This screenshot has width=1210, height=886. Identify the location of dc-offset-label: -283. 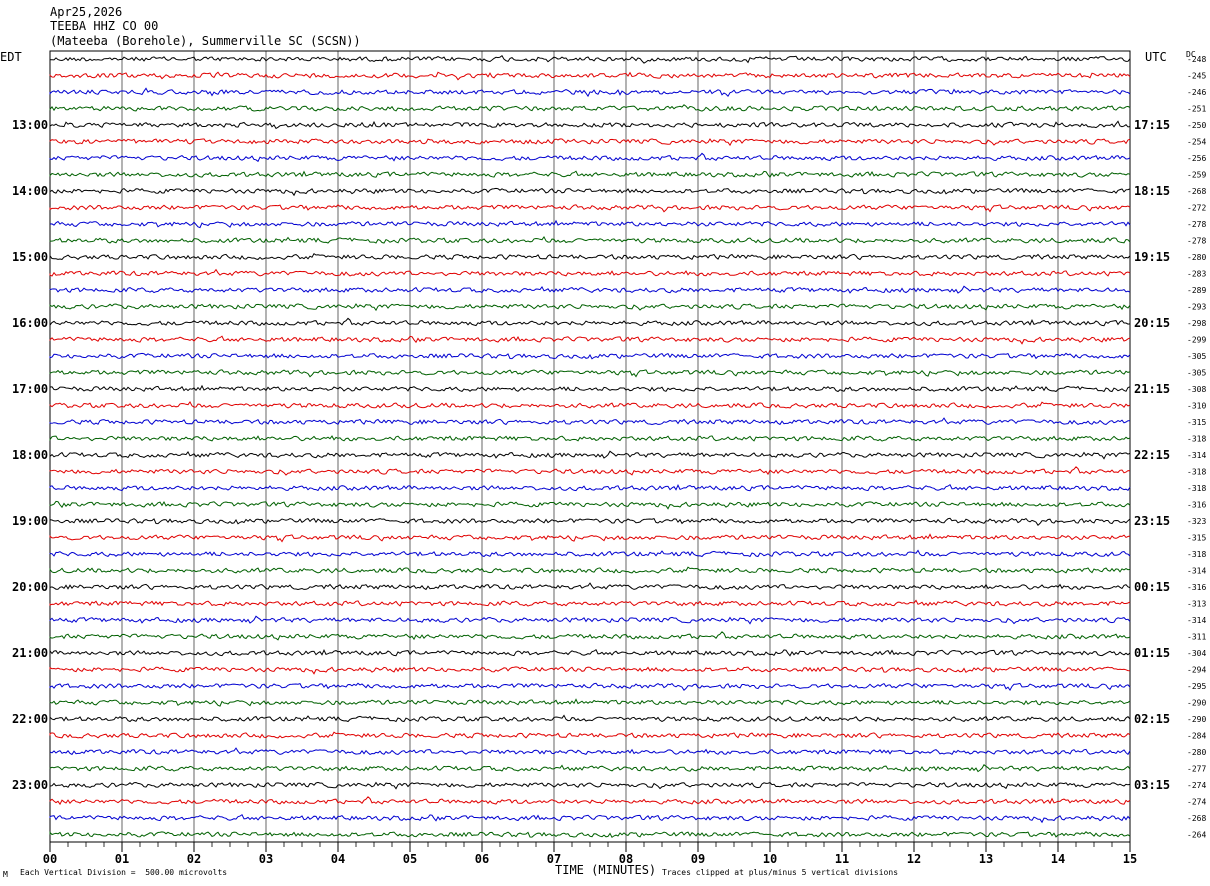
(1196, 274).